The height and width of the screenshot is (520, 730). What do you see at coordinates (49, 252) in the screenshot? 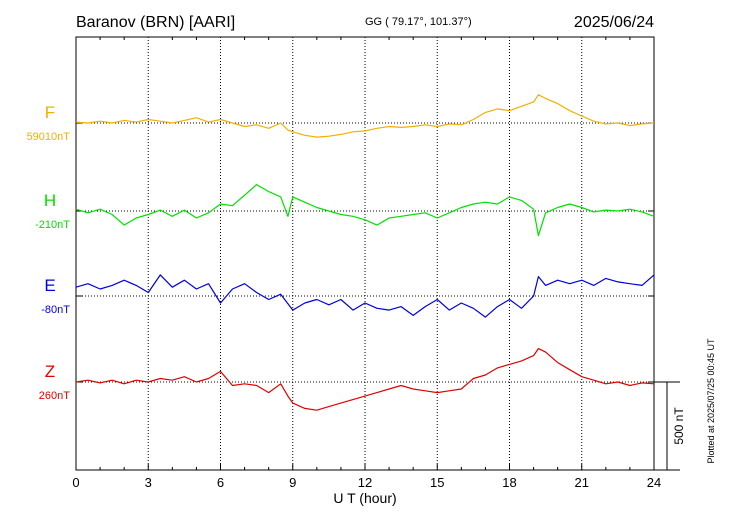
I see `series-labels: F 59010nT H -210nT E -80nT Z 260nT` at bounding box center [49, 252].